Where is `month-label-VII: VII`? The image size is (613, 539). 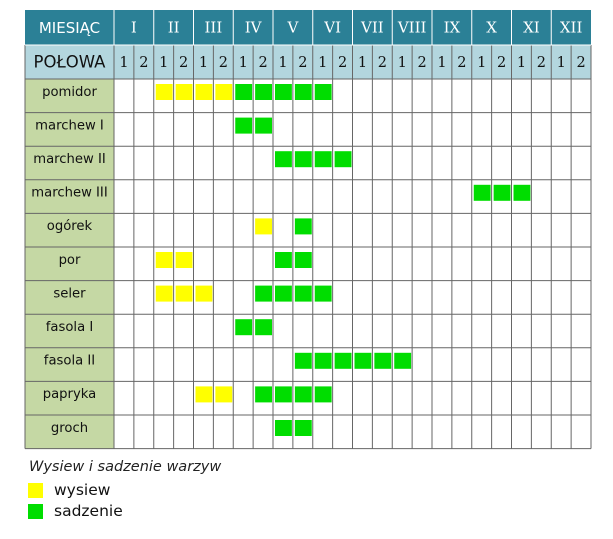
month-label-VII: VII is located at coordinates (372, 28).